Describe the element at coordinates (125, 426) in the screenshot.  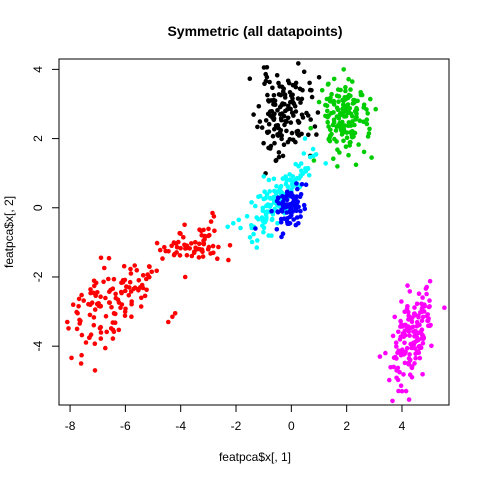
I see `x-tick-label: -6` at that location.